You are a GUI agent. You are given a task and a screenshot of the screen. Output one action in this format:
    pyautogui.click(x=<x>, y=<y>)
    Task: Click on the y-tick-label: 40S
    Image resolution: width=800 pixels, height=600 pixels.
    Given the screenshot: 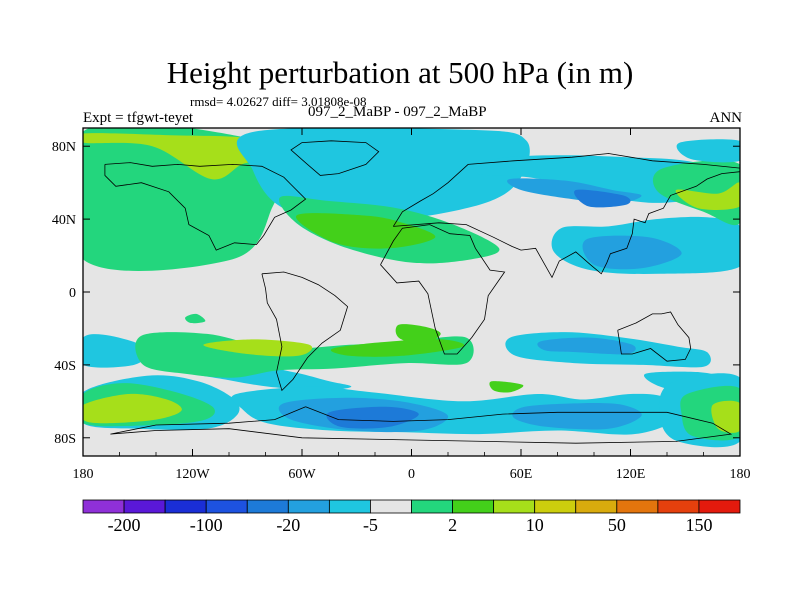 What is the action you would take?
    pyautogui.click(x=65, y=366)
    